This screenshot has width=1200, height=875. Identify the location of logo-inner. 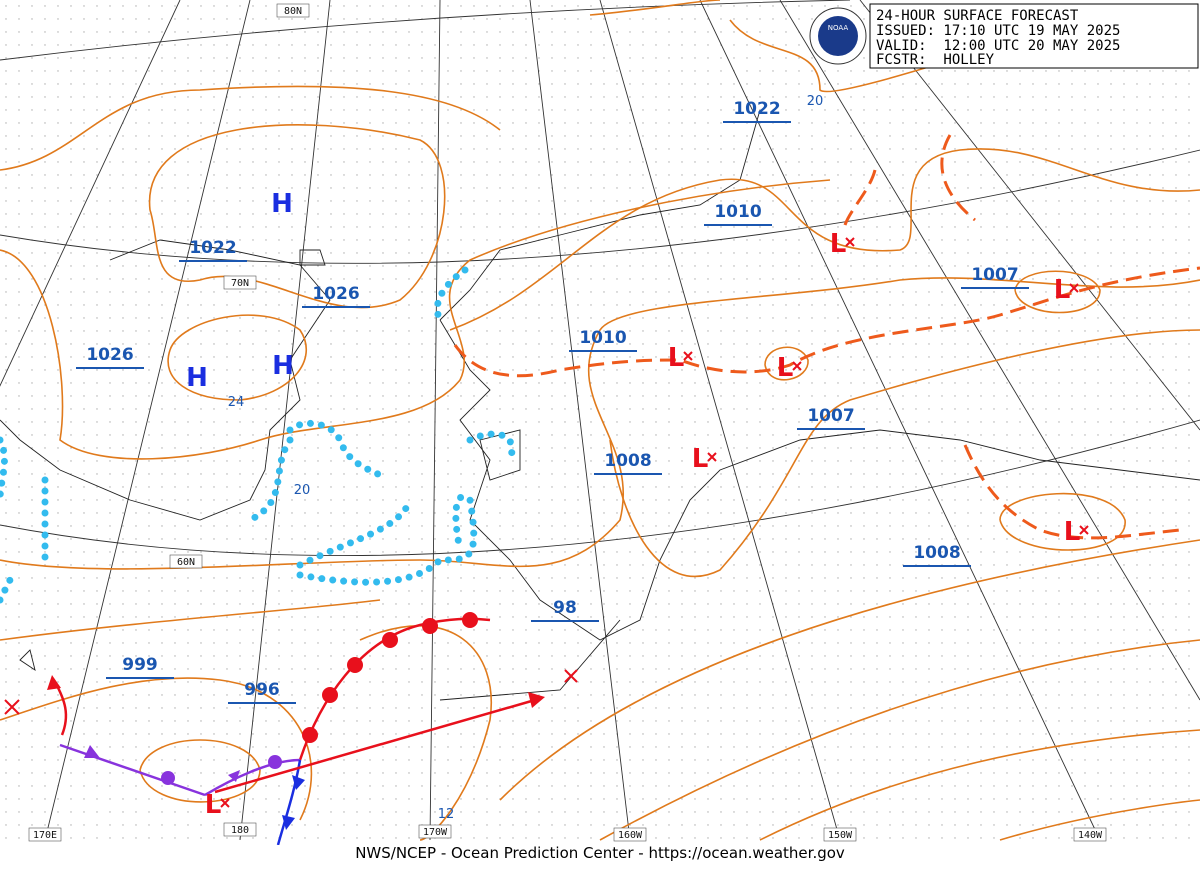
(838, 36).